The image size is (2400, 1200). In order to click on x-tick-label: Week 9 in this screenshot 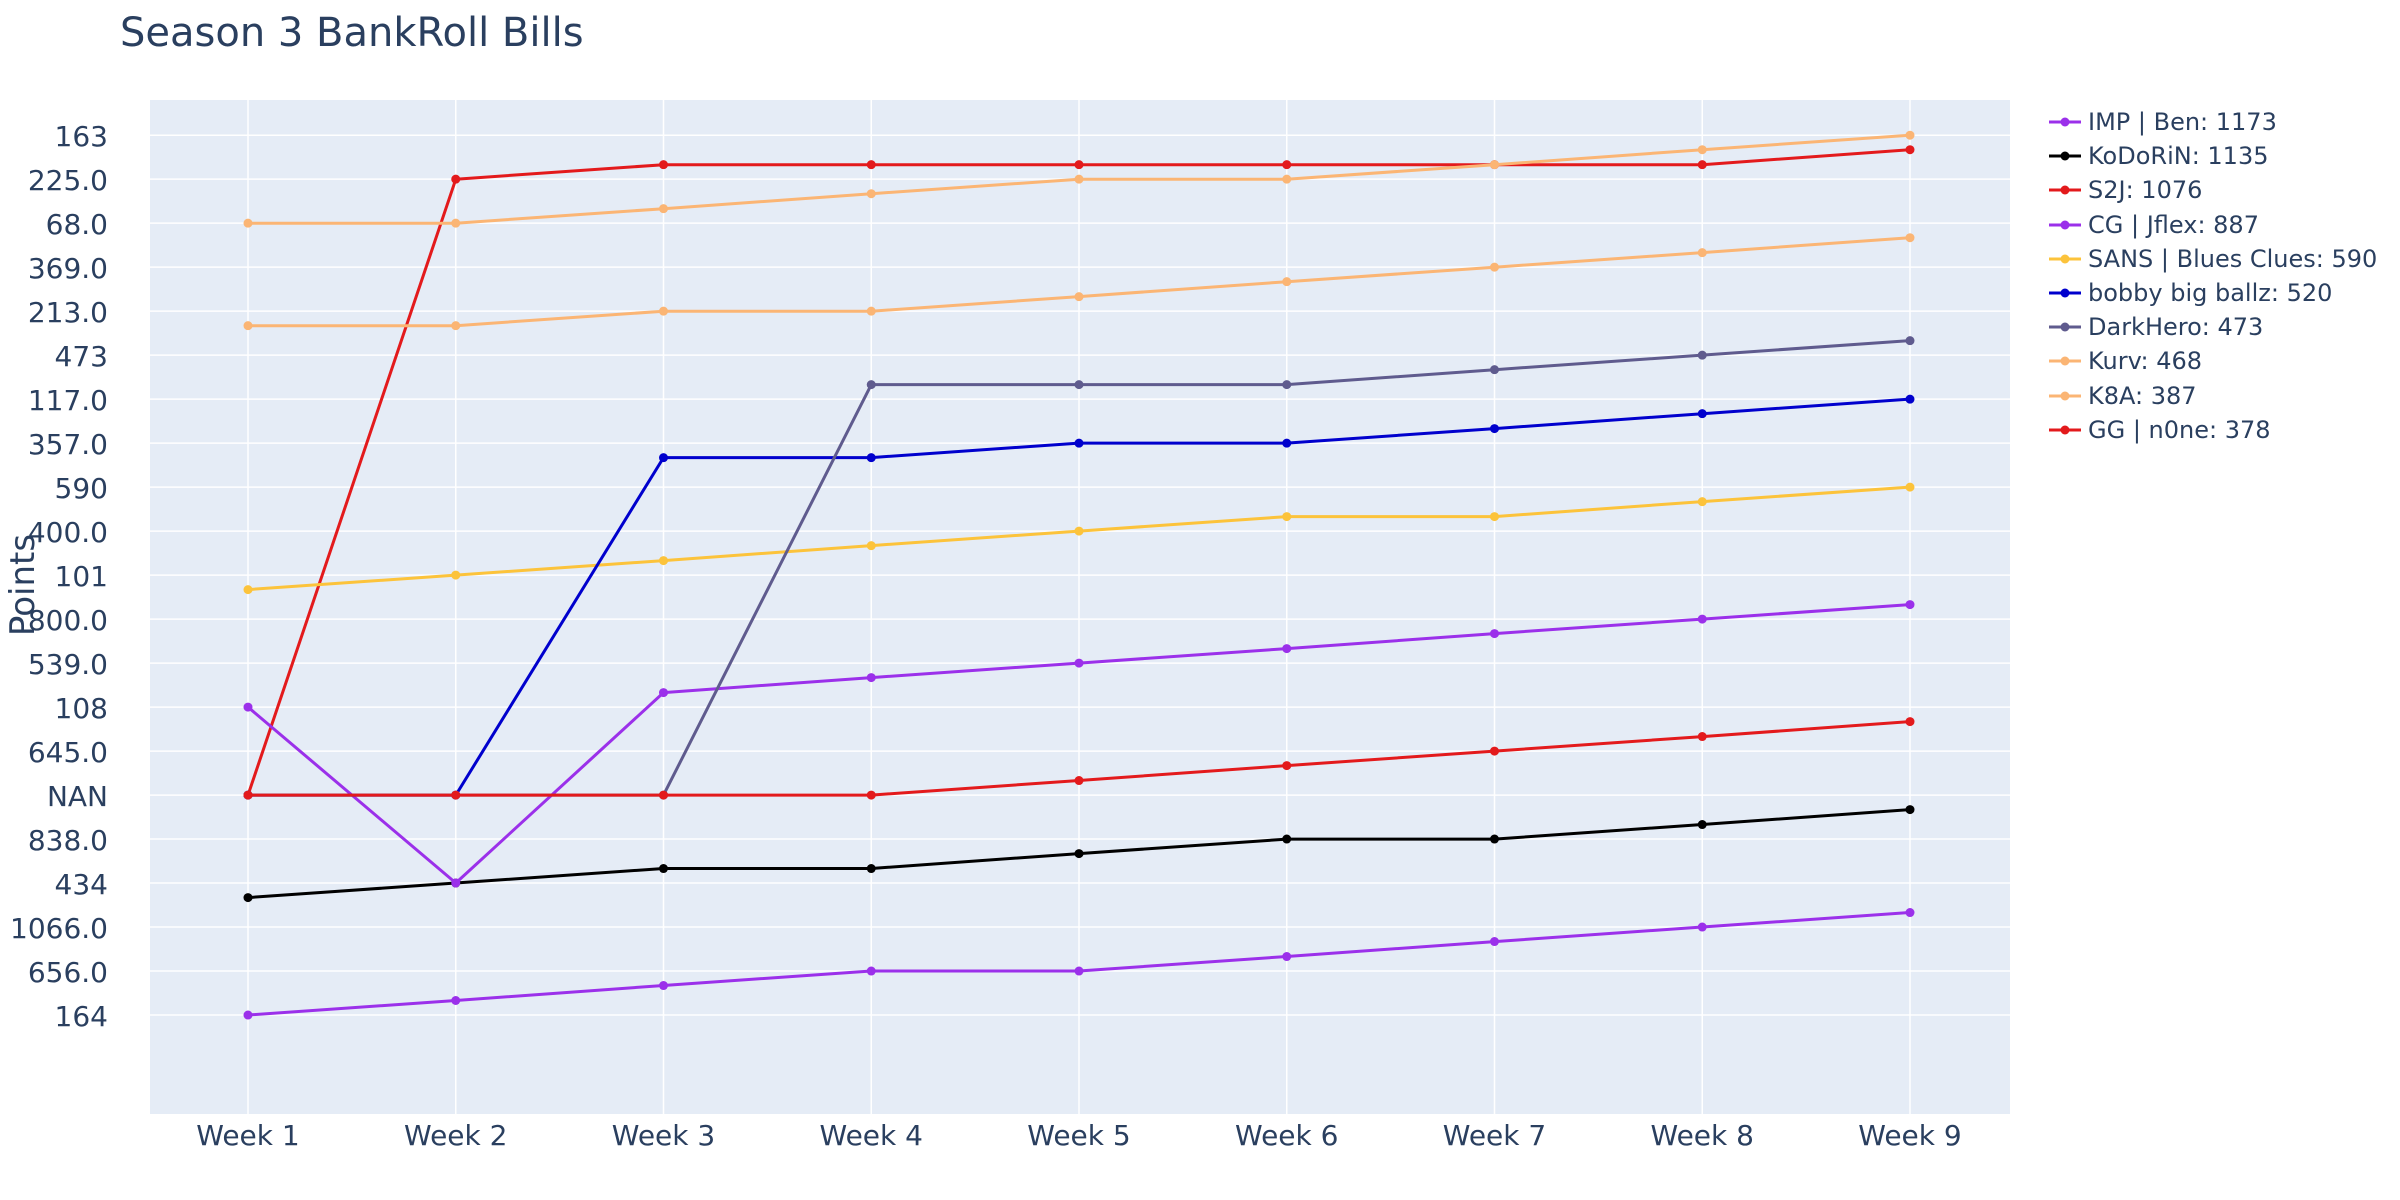, I will do `click(1909, 1135)`.